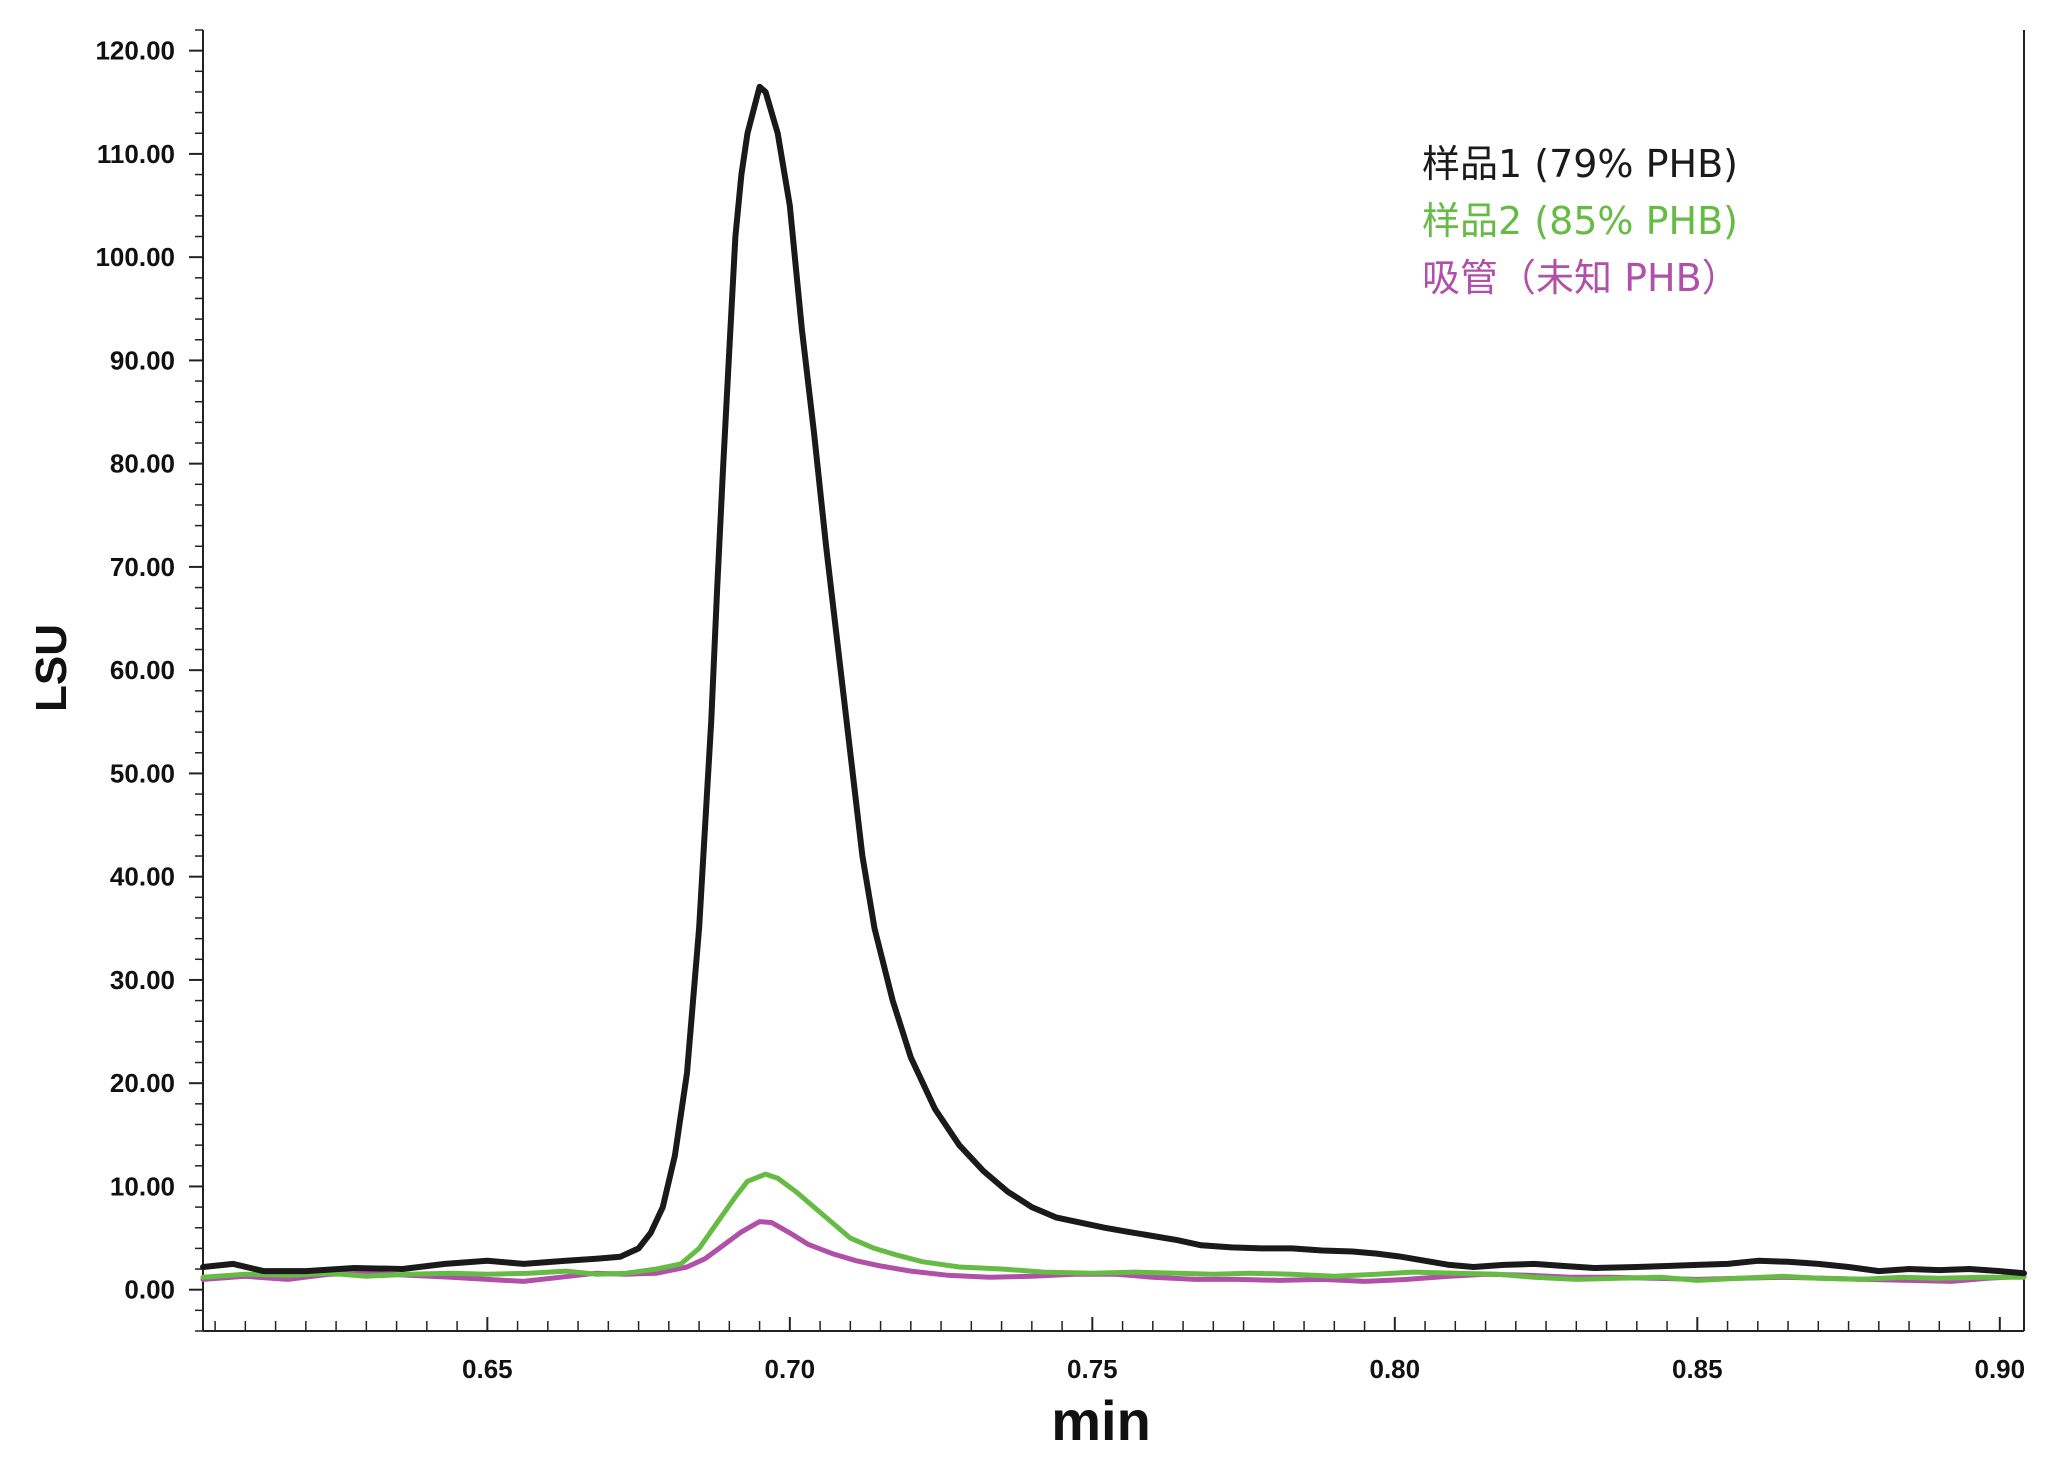 Image resolution: width=2048 pixels, height=1481 pixels. I want to click on x-tick-label: 0.90, so click(1999, 1369).